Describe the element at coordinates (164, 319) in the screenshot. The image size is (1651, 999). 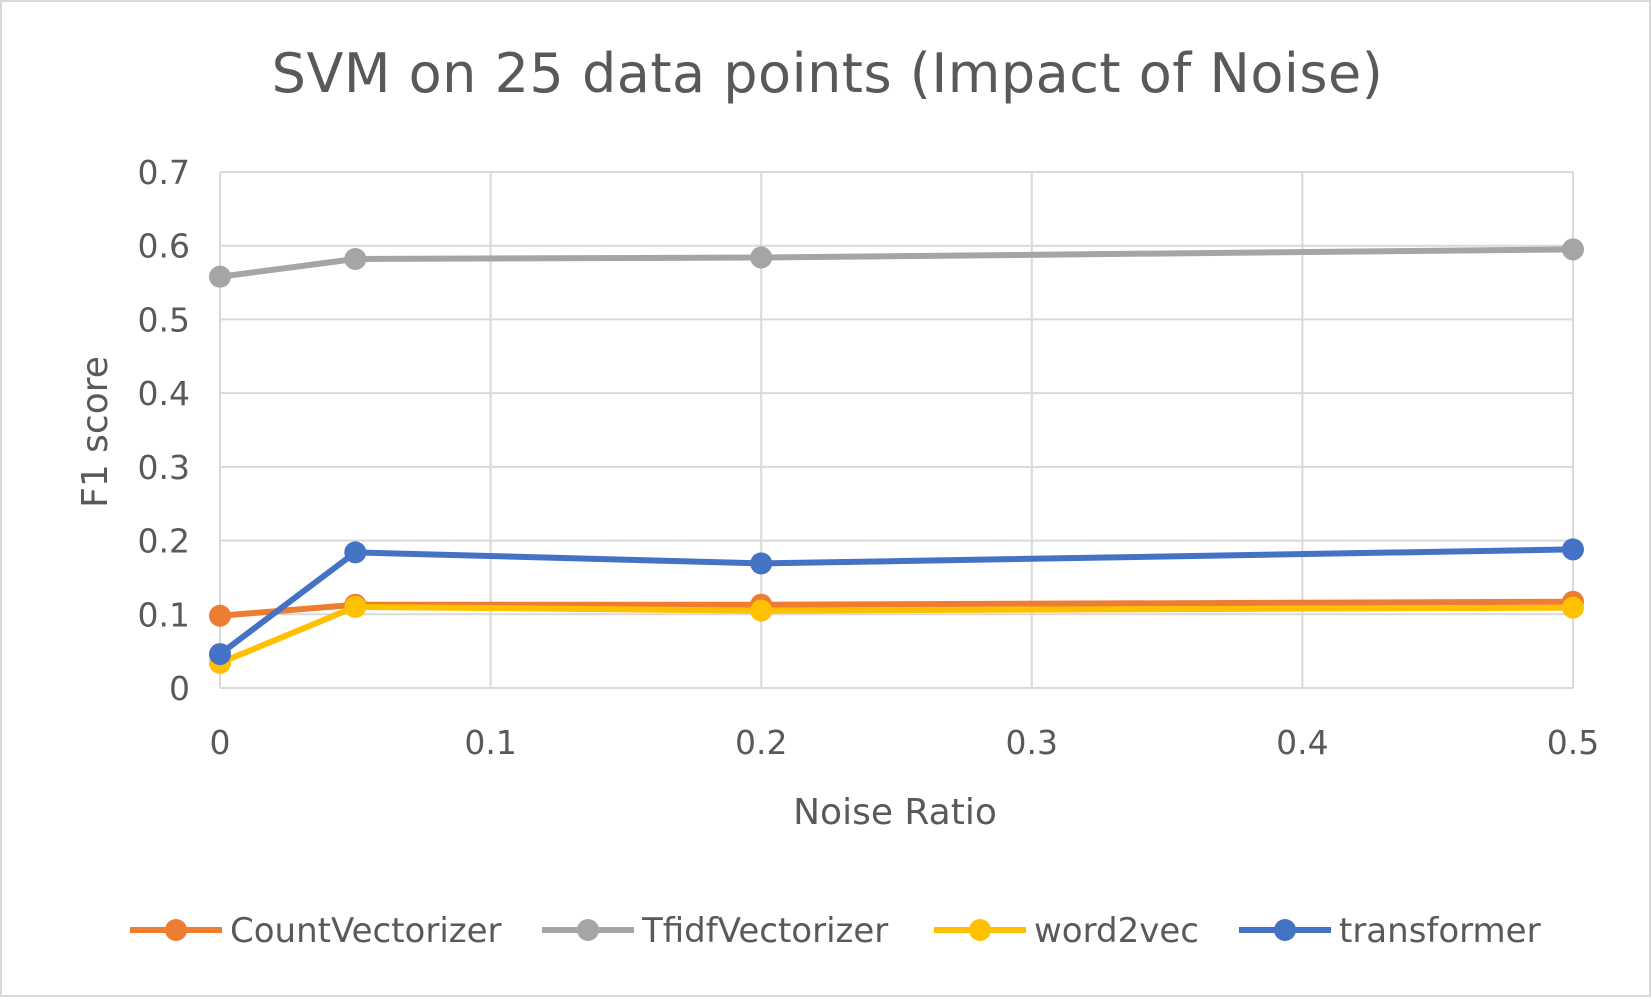
I see `y-tick-label: 0.5` at that location.